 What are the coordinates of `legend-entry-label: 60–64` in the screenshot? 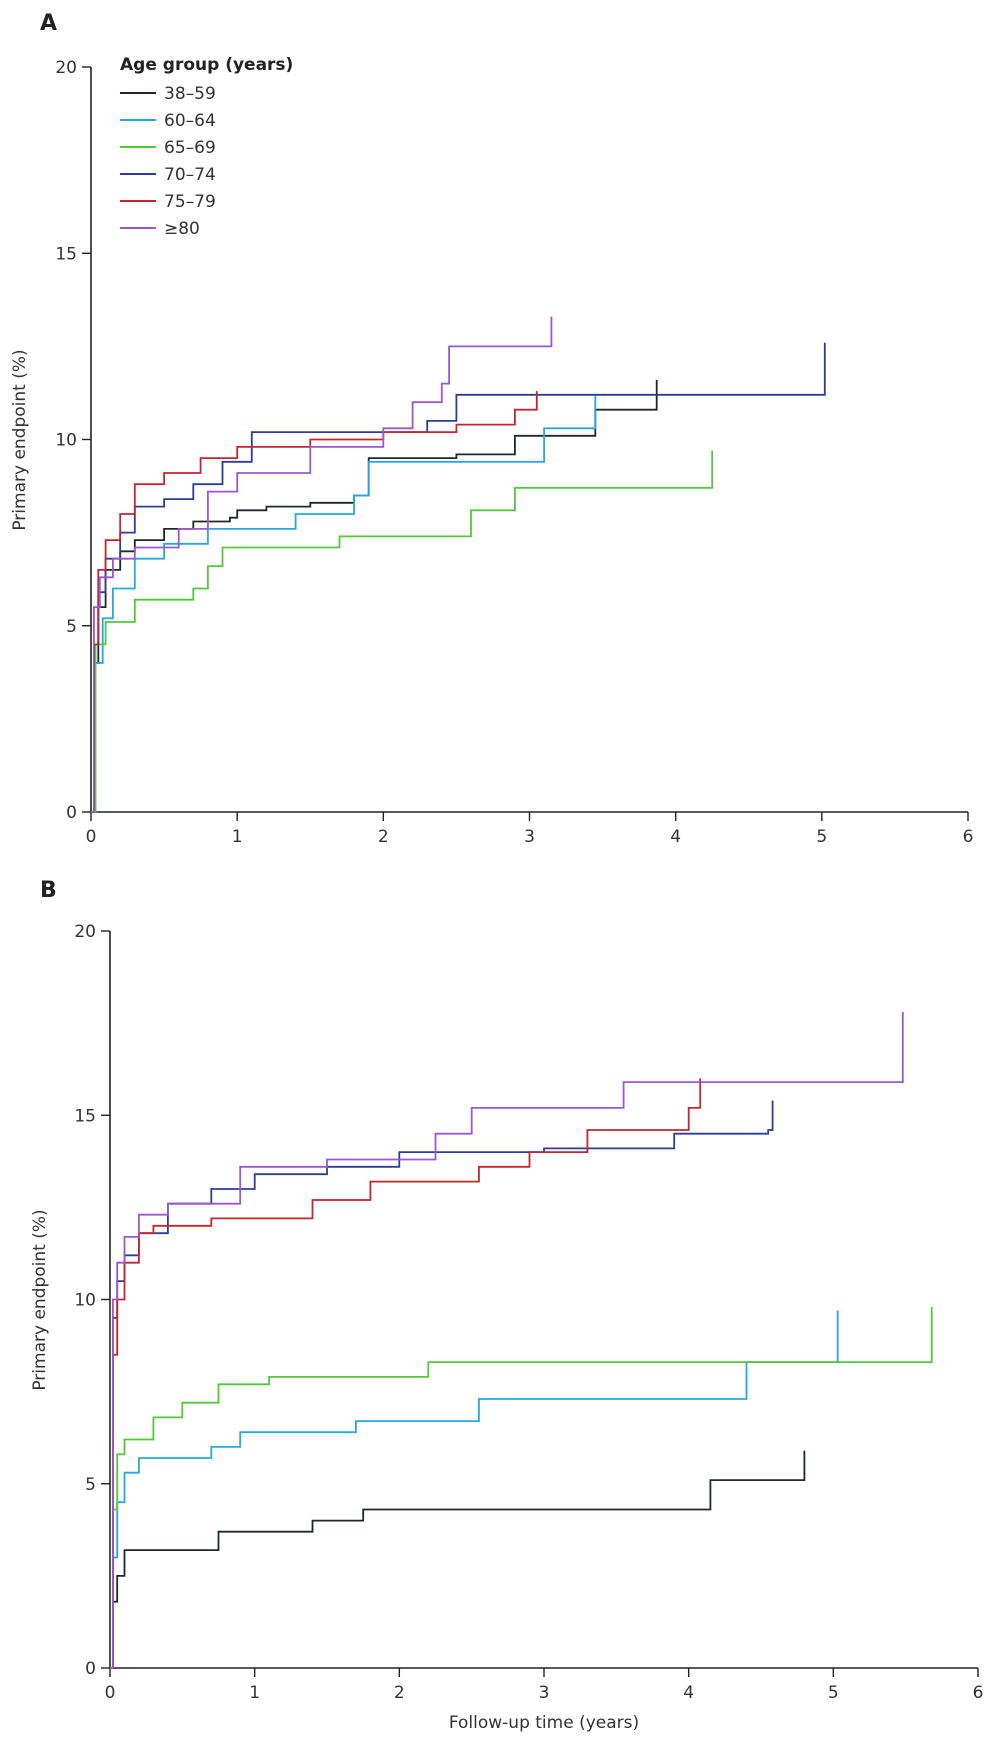 It's located at (190, 121).